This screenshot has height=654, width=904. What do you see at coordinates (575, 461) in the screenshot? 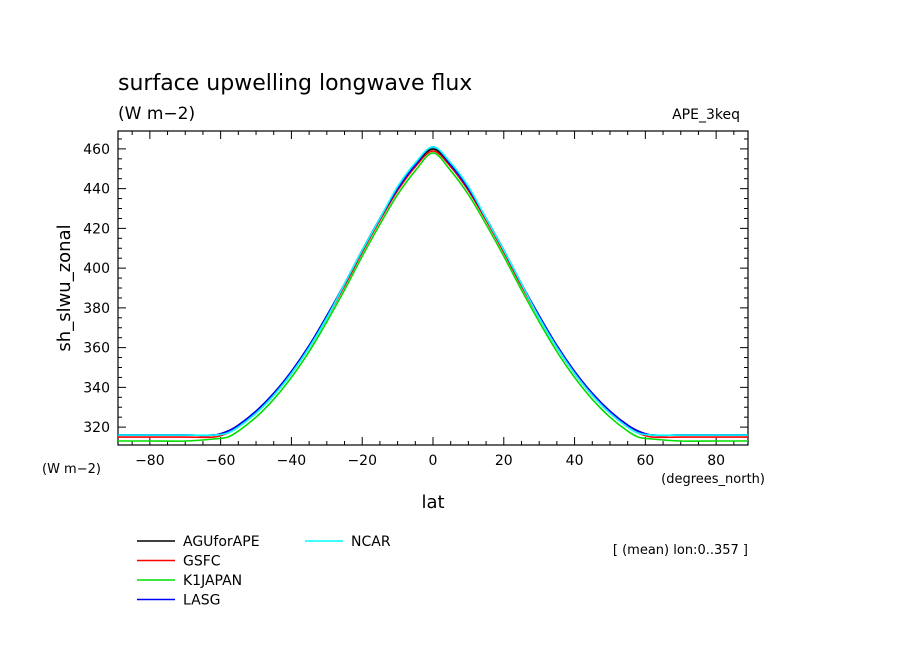
I see `x-tick-label: 40` at bounding box center [575, 461].